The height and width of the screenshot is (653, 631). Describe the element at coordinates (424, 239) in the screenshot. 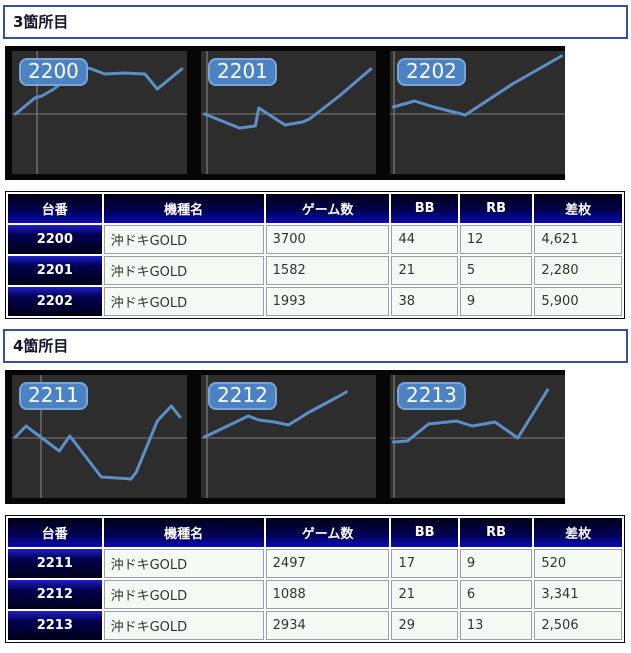

I see `bb-cell: 44` at that location.